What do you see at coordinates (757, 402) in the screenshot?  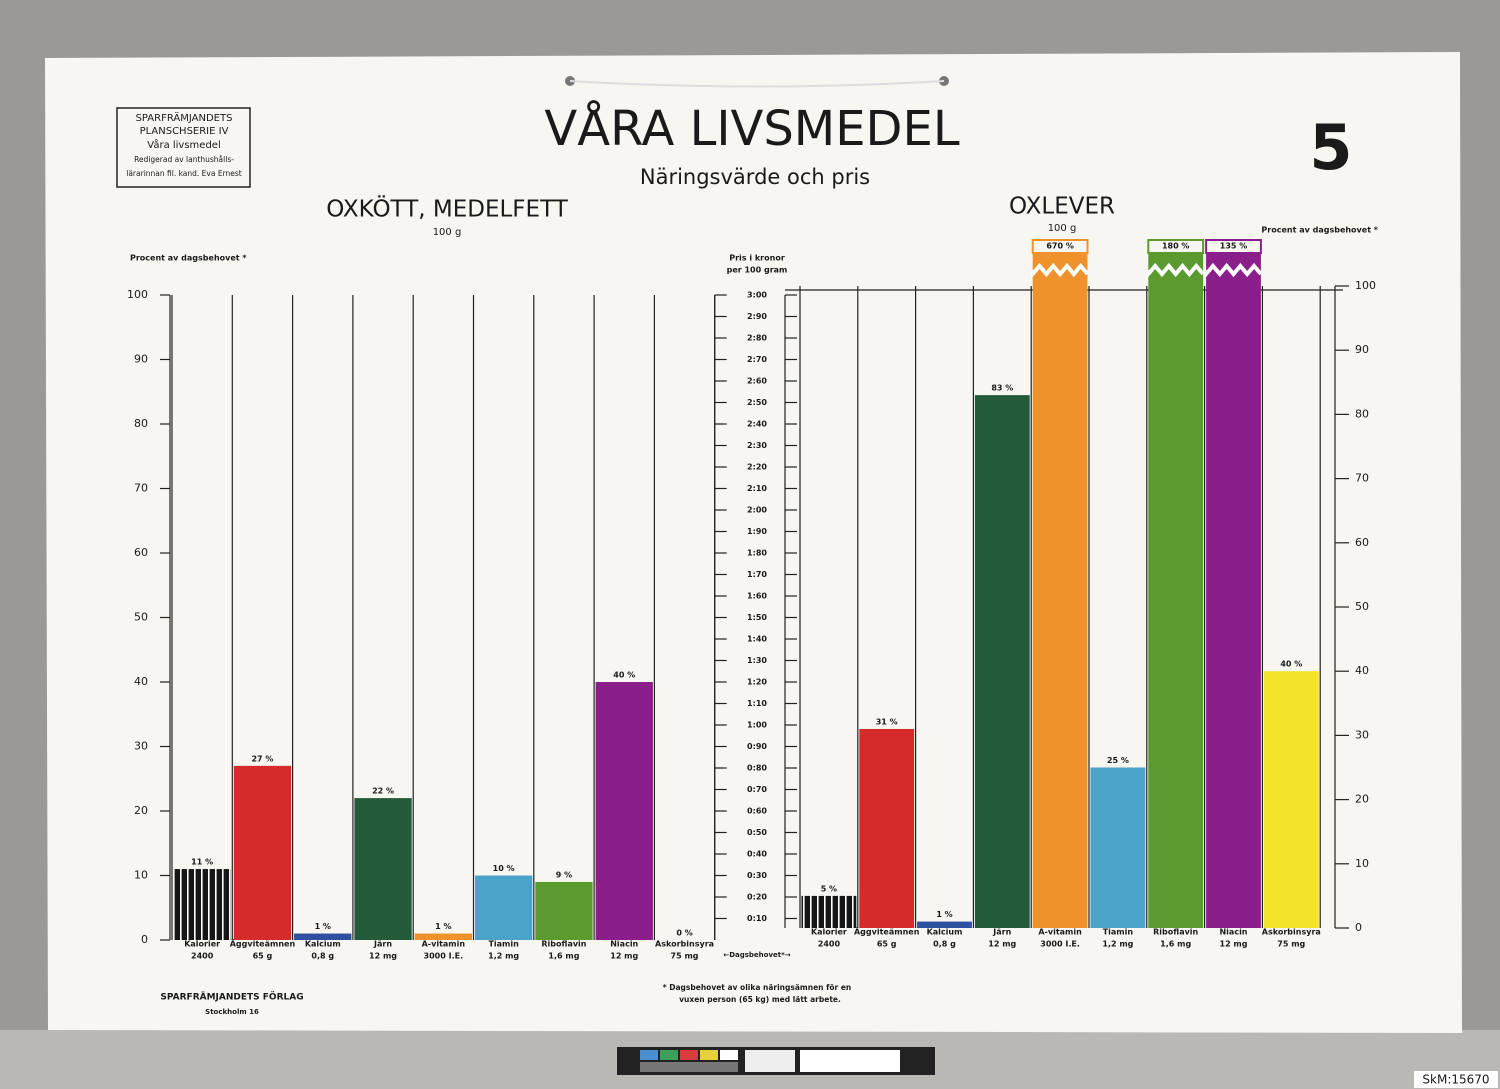 I see `y2-tick-label: 2:50` at bounding box center [757, 402].